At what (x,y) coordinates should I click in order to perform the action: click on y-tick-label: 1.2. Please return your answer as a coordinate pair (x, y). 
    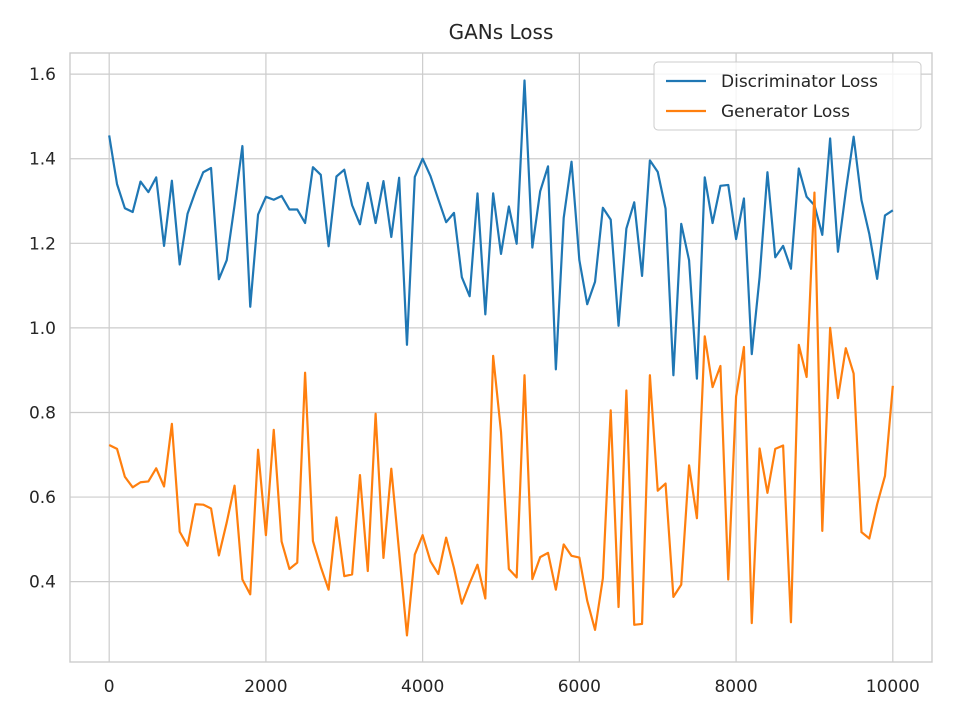
    Looking at the image, I should click on (42, 244).